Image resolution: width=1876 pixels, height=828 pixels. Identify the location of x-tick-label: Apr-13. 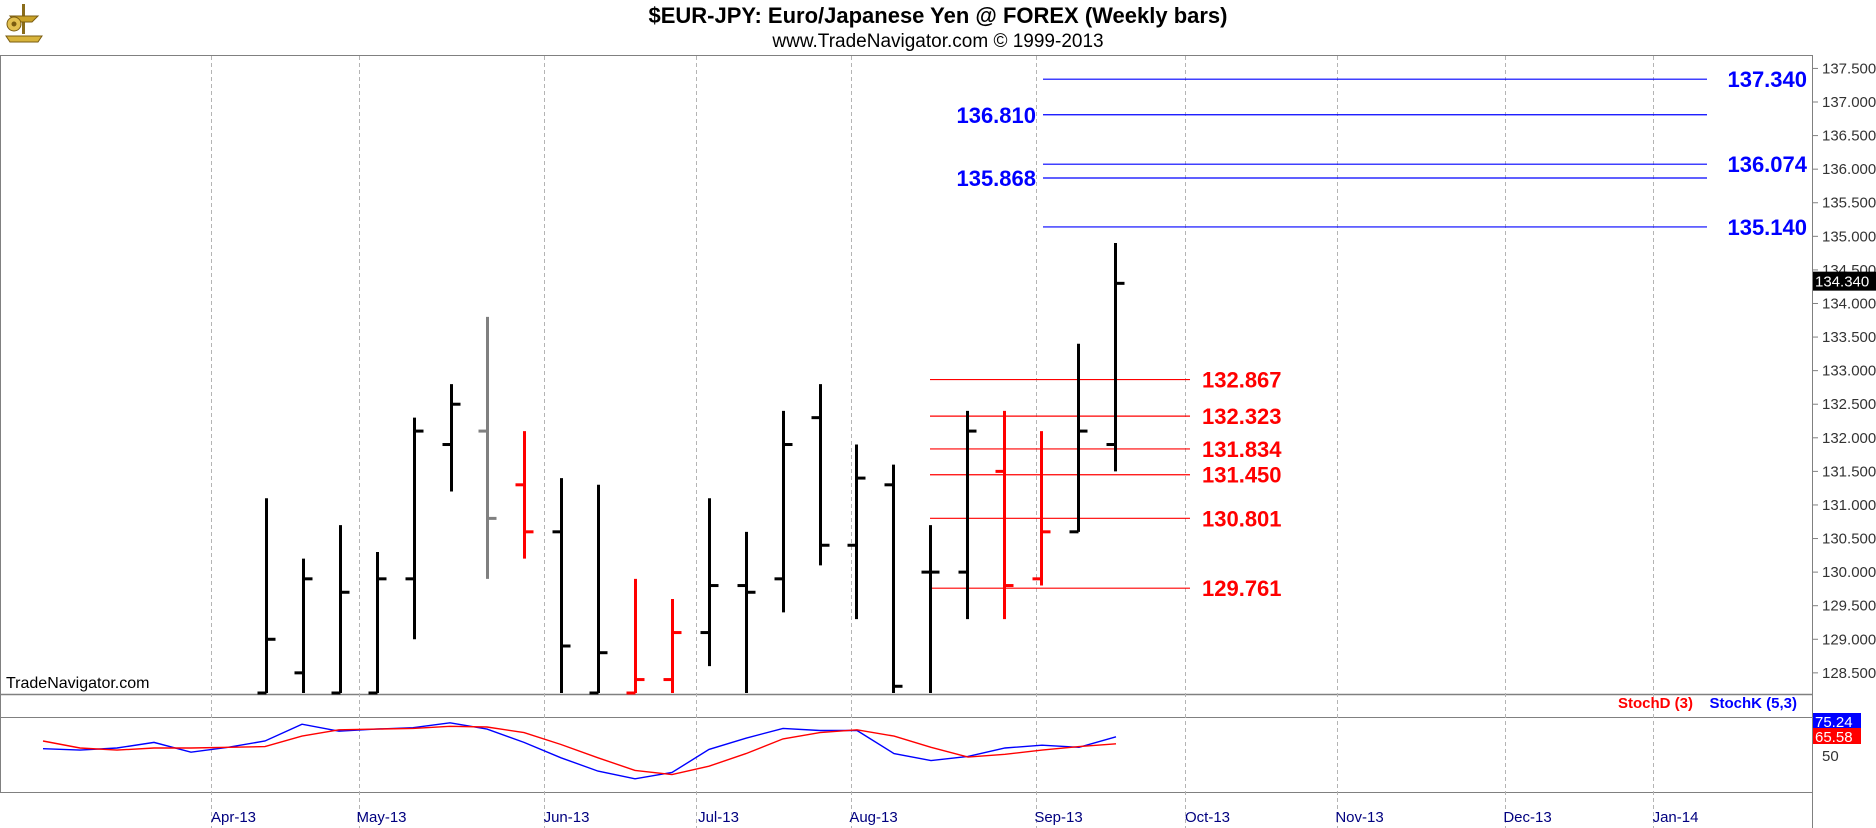
(233, 817).